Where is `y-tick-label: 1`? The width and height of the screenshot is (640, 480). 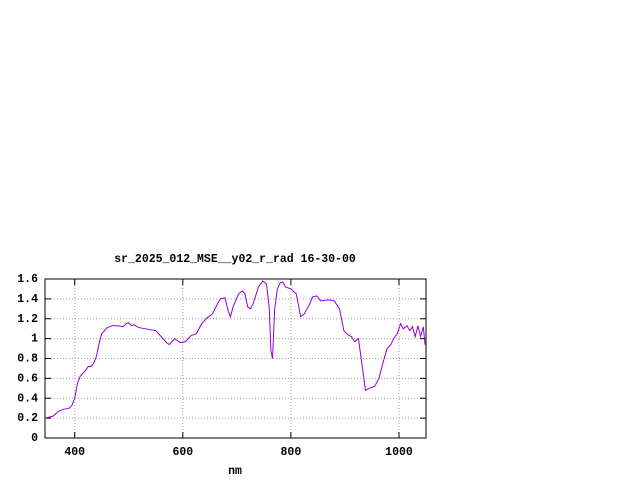
y-tick-label: 1 is located at coordinates (34, 339).